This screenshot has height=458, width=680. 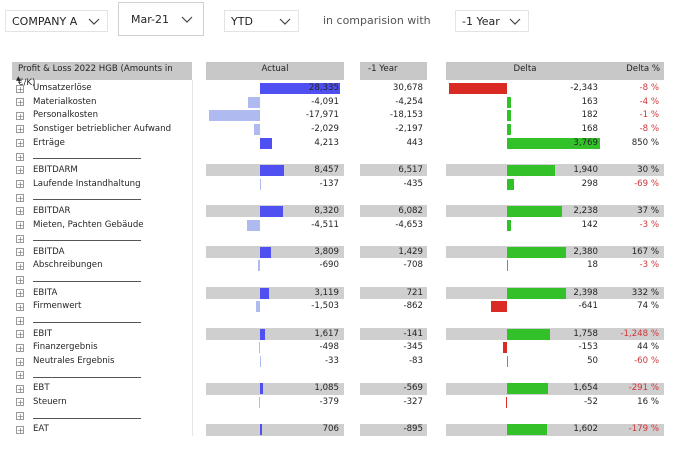 I want to click on delta-value: 50, so click(x=592, y=361).